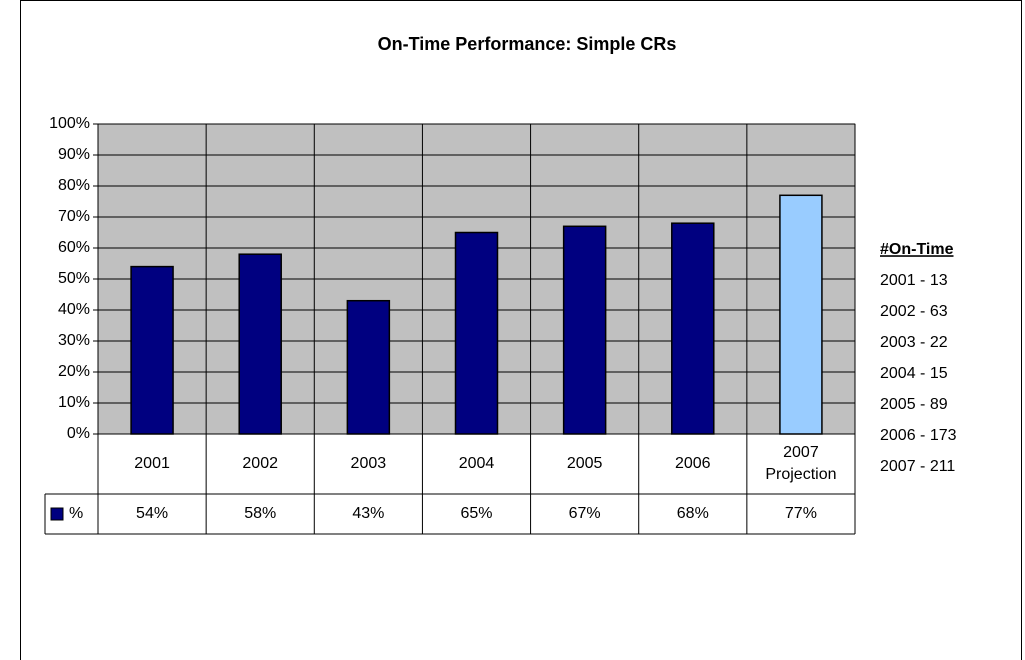 Image resolution: width=1025 pixels, height=660 pixels. What do you see at coordinates (152, 463) in the screenshot?
I see `x-tick-label: 2001` at bounding box center [152, 463].